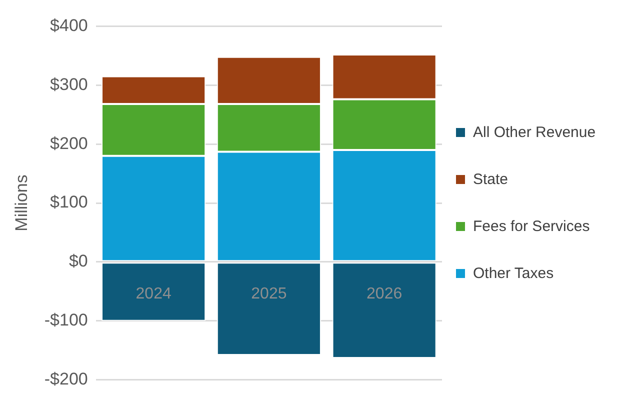 The width and height of the screenshot is (618, 406). I want to click on y-tick-label: $0, so click(78, 261).